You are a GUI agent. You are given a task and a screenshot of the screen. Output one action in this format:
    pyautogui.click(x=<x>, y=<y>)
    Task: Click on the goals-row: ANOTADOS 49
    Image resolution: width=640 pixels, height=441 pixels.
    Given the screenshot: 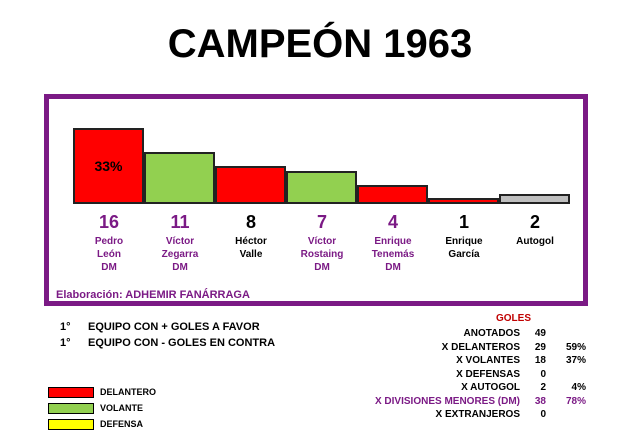 What is the action you would take?
    pyautogui.click(x=480, y=334)
    